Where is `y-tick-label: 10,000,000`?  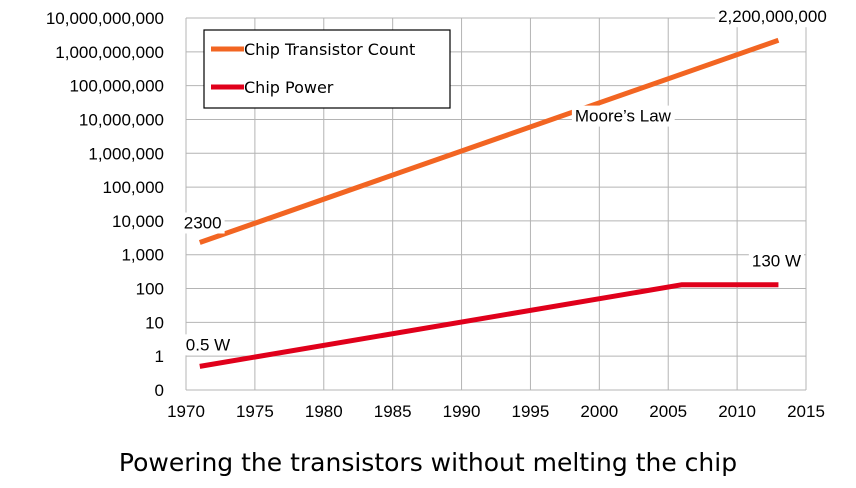
y-tick-label: 10,000,000 is located at coordinates (121, 119).